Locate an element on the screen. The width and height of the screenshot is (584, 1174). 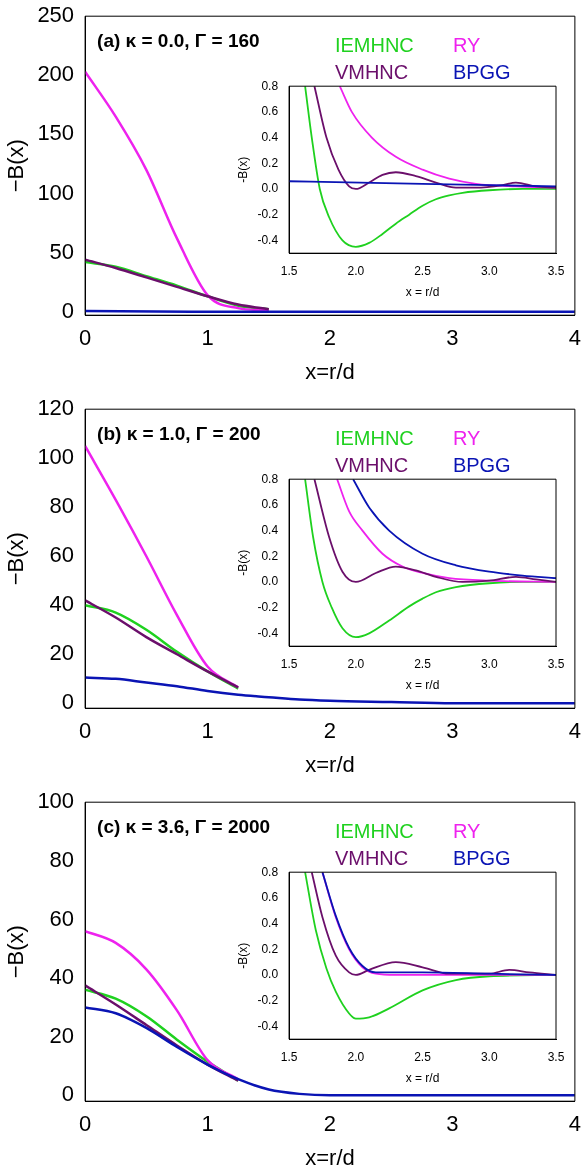
text: (b) κ = 1.0, Γ = 200 is located at coordinates (179, 433).